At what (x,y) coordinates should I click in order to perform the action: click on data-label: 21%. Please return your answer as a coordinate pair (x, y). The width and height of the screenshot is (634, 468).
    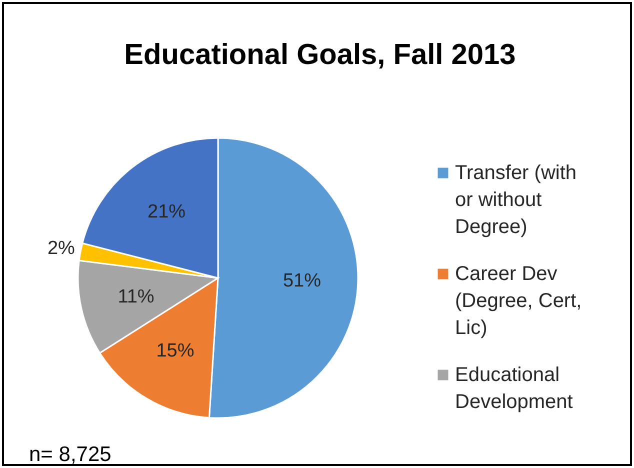
    Looking at the image, I should click on (167, 212).